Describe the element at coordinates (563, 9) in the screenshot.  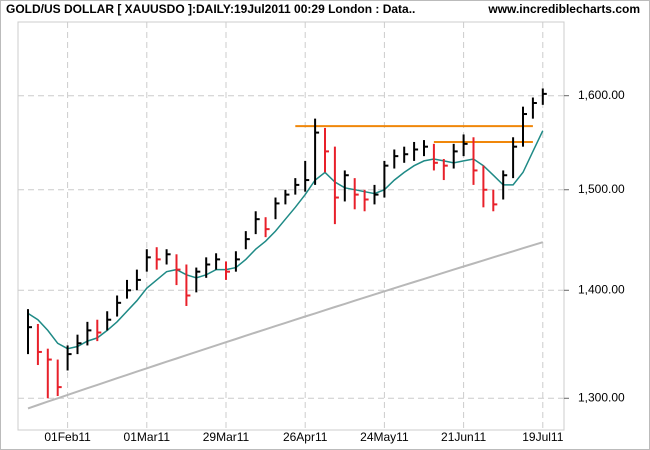
I see `source: www.incrediblecharts.com` at that location.